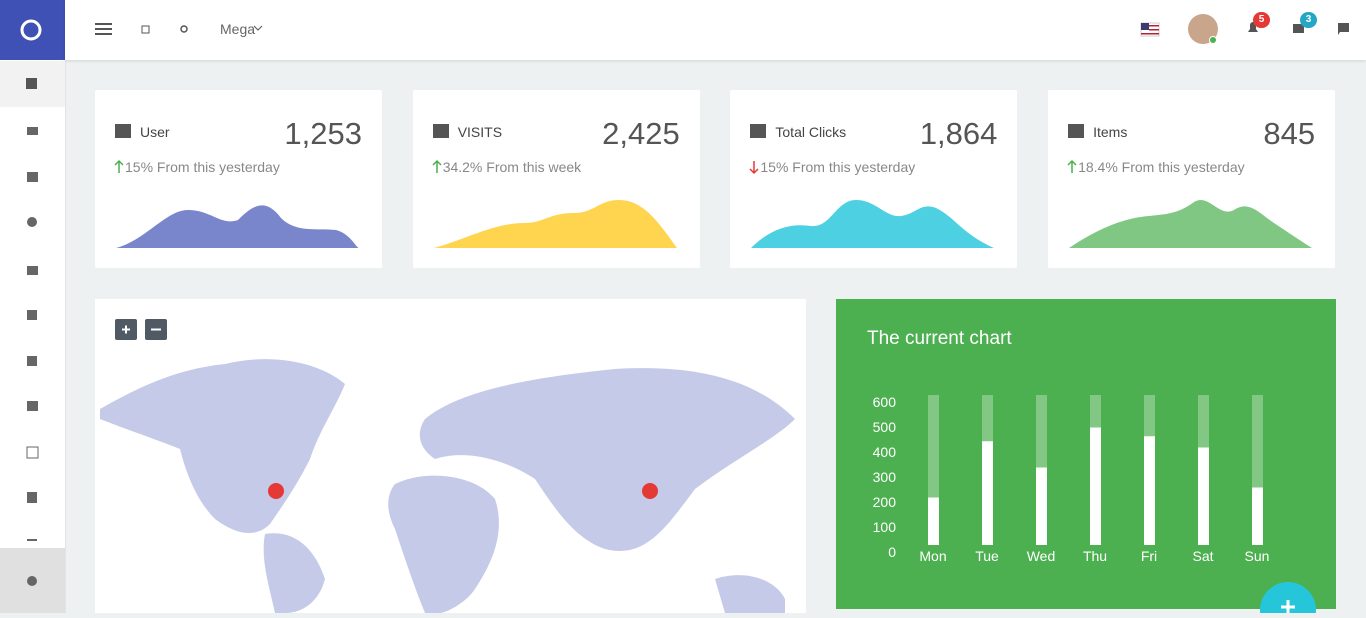 This screenshot has height=618, width=1366. I want to click on x-tick-label: Sat, so click(1202, 556).